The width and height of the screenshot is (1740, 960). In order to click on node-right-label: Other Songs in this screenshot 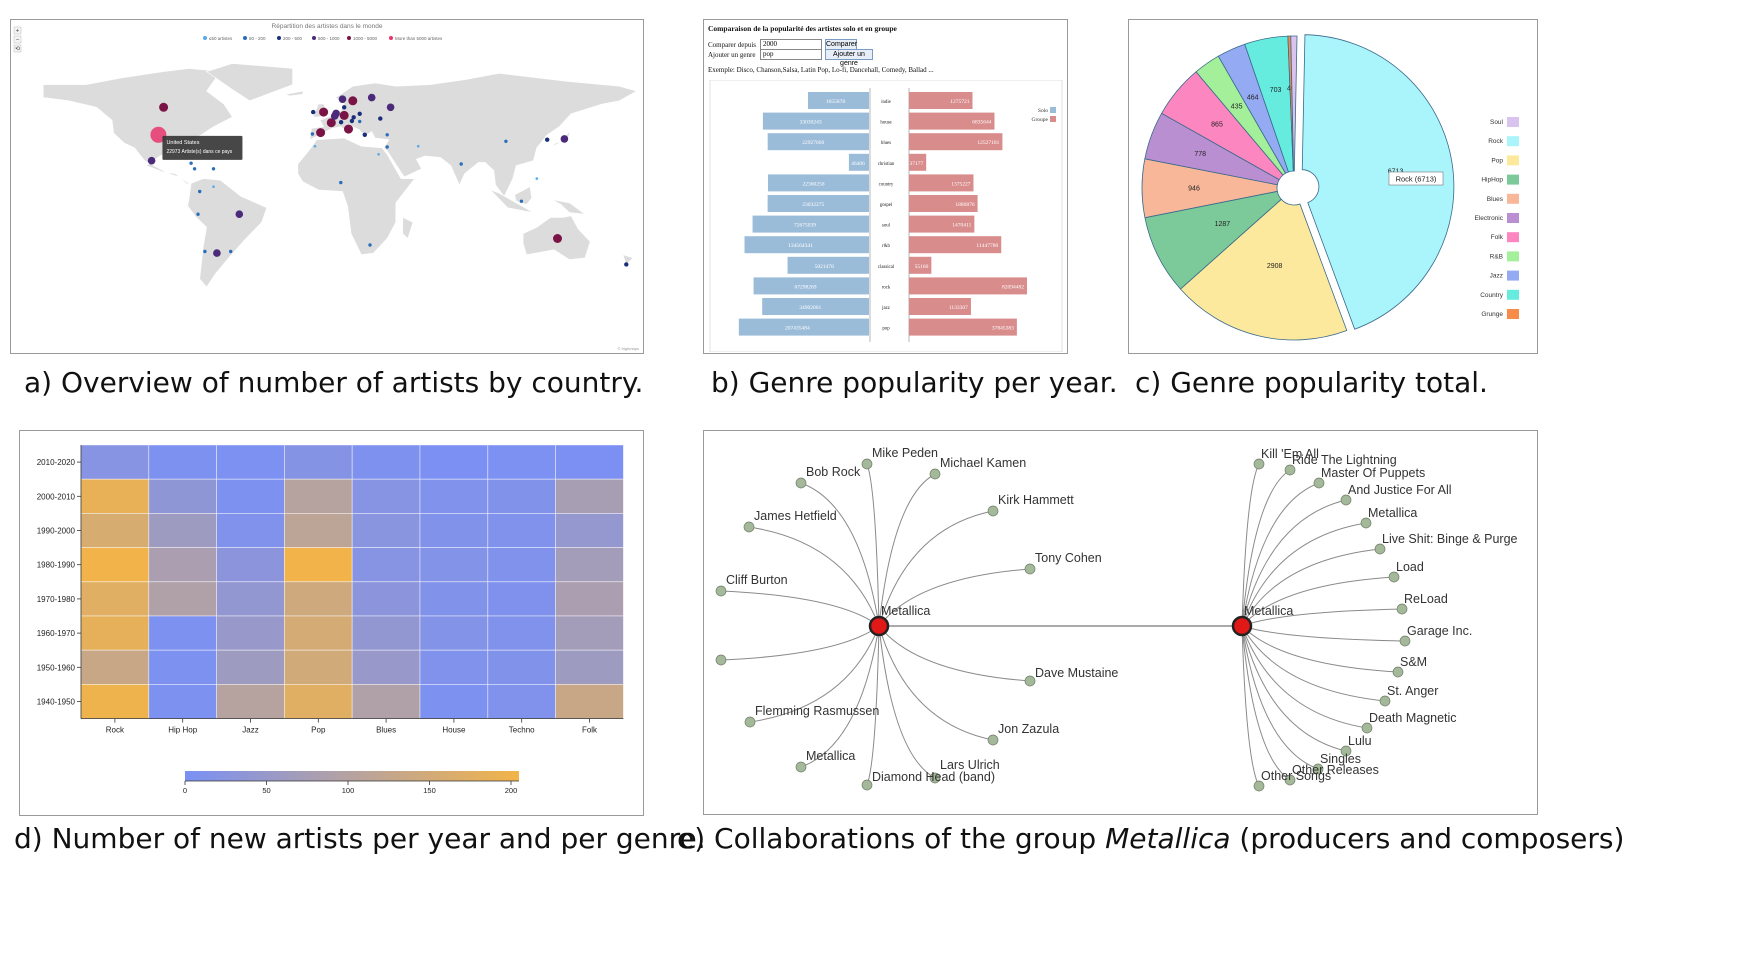, I will do `click(1296, 776)`.